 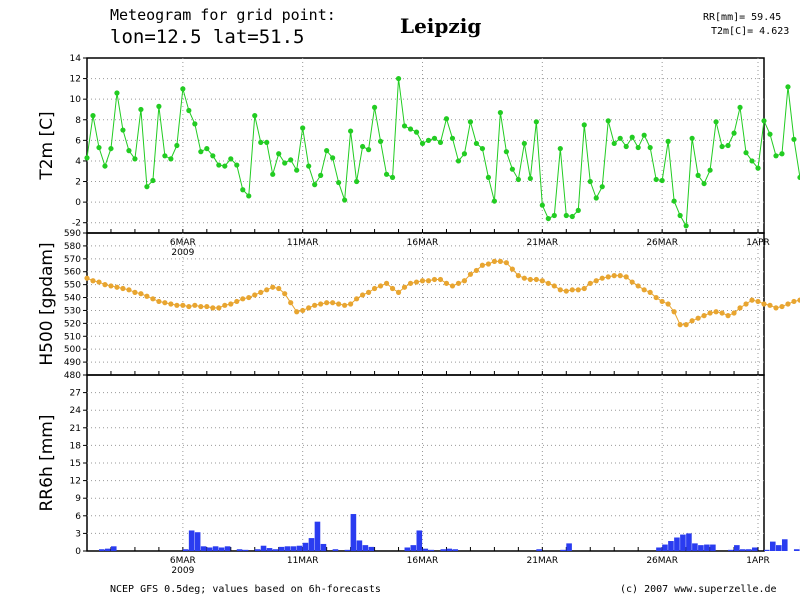 What do you see at coordinates (441, 26) in the screenshot?
I see `city-name: Leipzig` at bounding box center [441, 26].